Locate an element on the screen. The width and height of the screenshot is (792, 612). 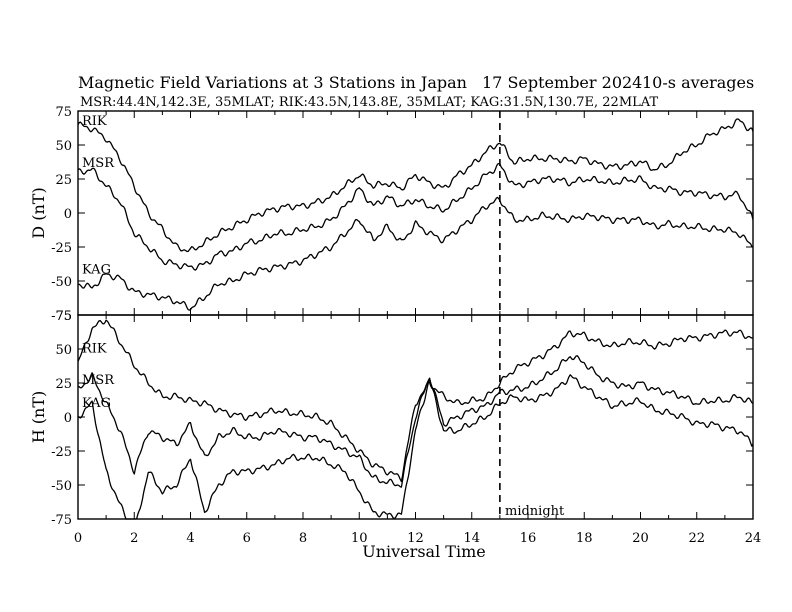
x-tick-label: 8 is located at coordinates (303, 538).